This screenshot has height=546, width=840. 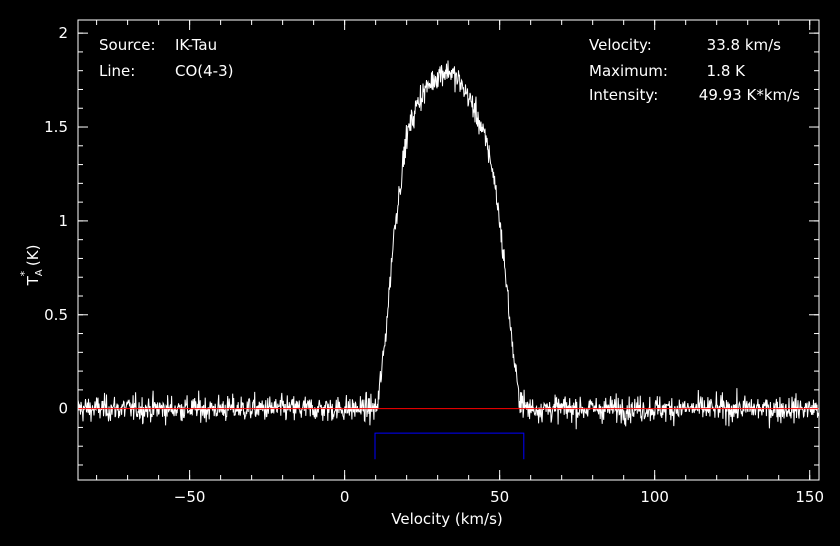 I want to click on info-line-value: CO(4-3), so click(x=204, y=71).